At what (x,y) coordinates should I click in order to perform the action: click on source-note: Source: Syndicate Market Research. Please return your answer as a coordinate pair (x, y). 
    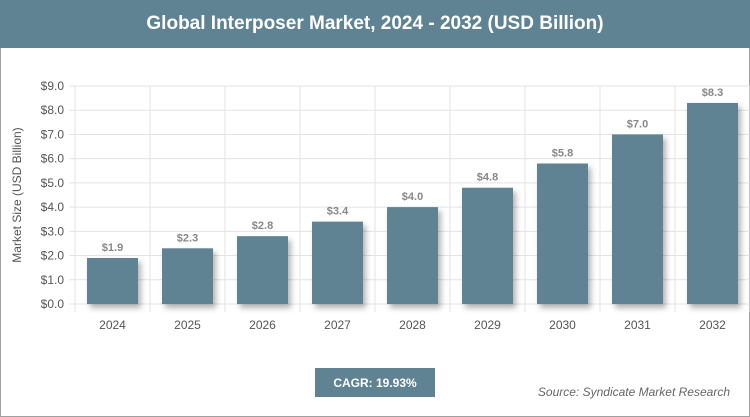
    Looking at the image, I should click on (633, 392).